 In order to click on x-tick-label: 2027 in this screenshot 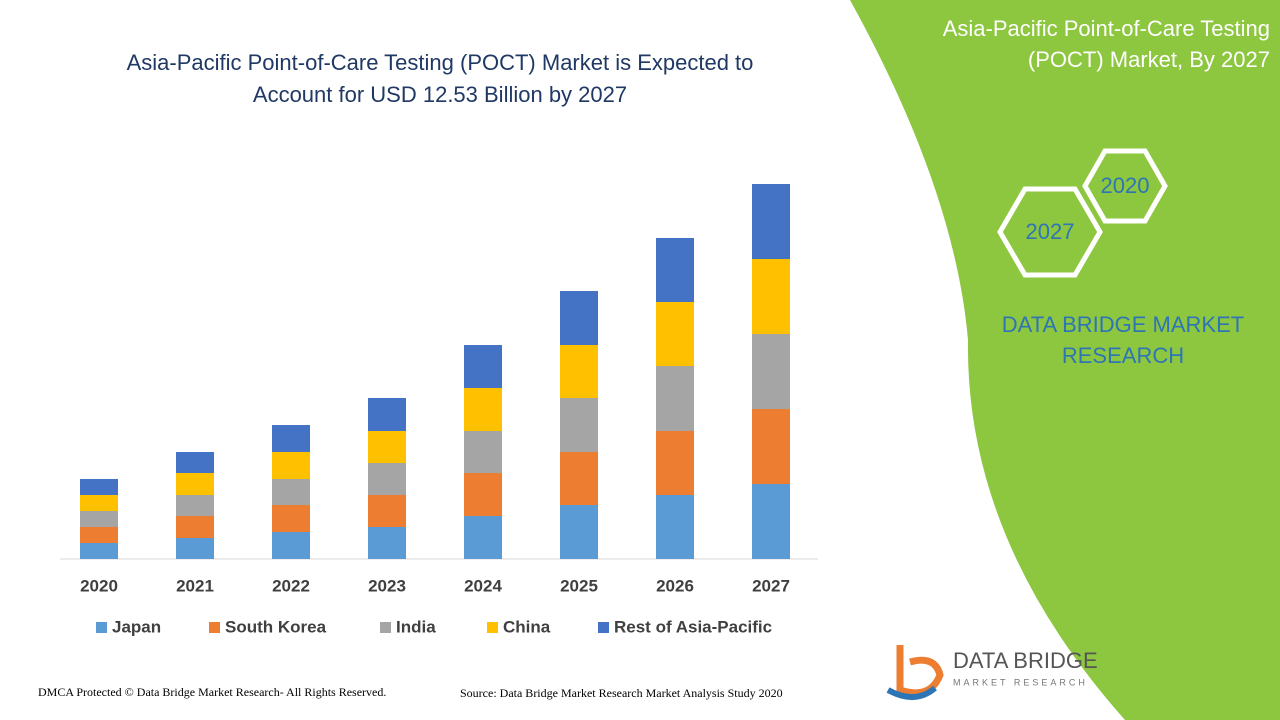, I will do `click(771, 585)`.